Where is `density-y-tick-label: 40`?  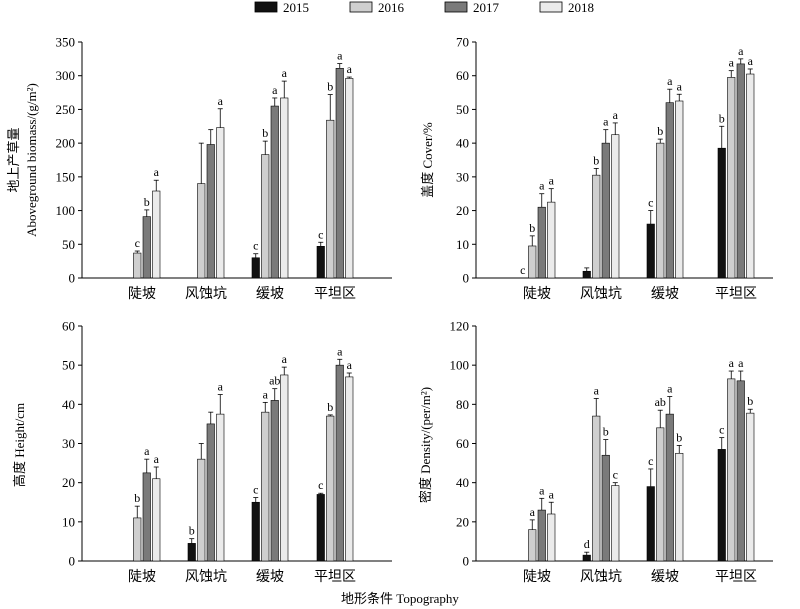 density-y-tick-label: 40 is located at coordinates (462, 482).